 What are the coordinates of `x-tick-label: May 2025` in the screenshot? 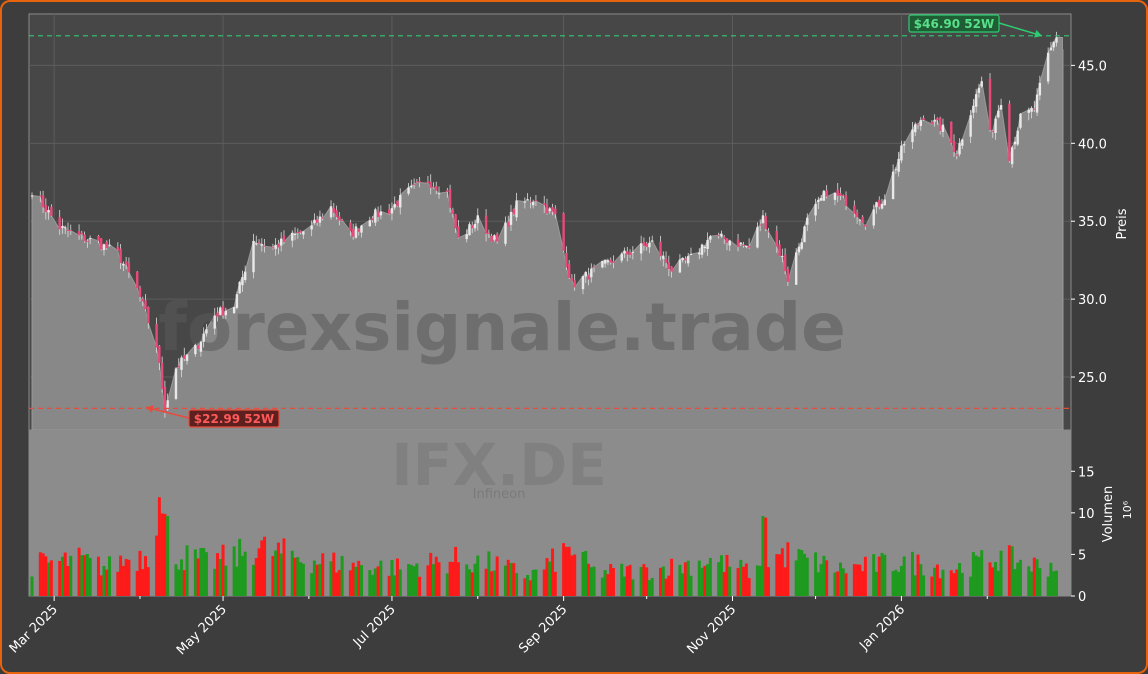 It's located at (202, 630).